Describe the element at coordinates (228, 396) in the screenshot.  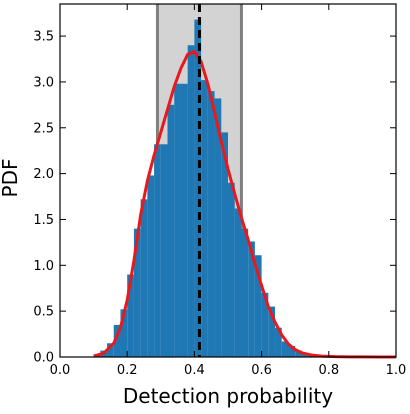
I see `x-axis-label: Detection probability` at that location.